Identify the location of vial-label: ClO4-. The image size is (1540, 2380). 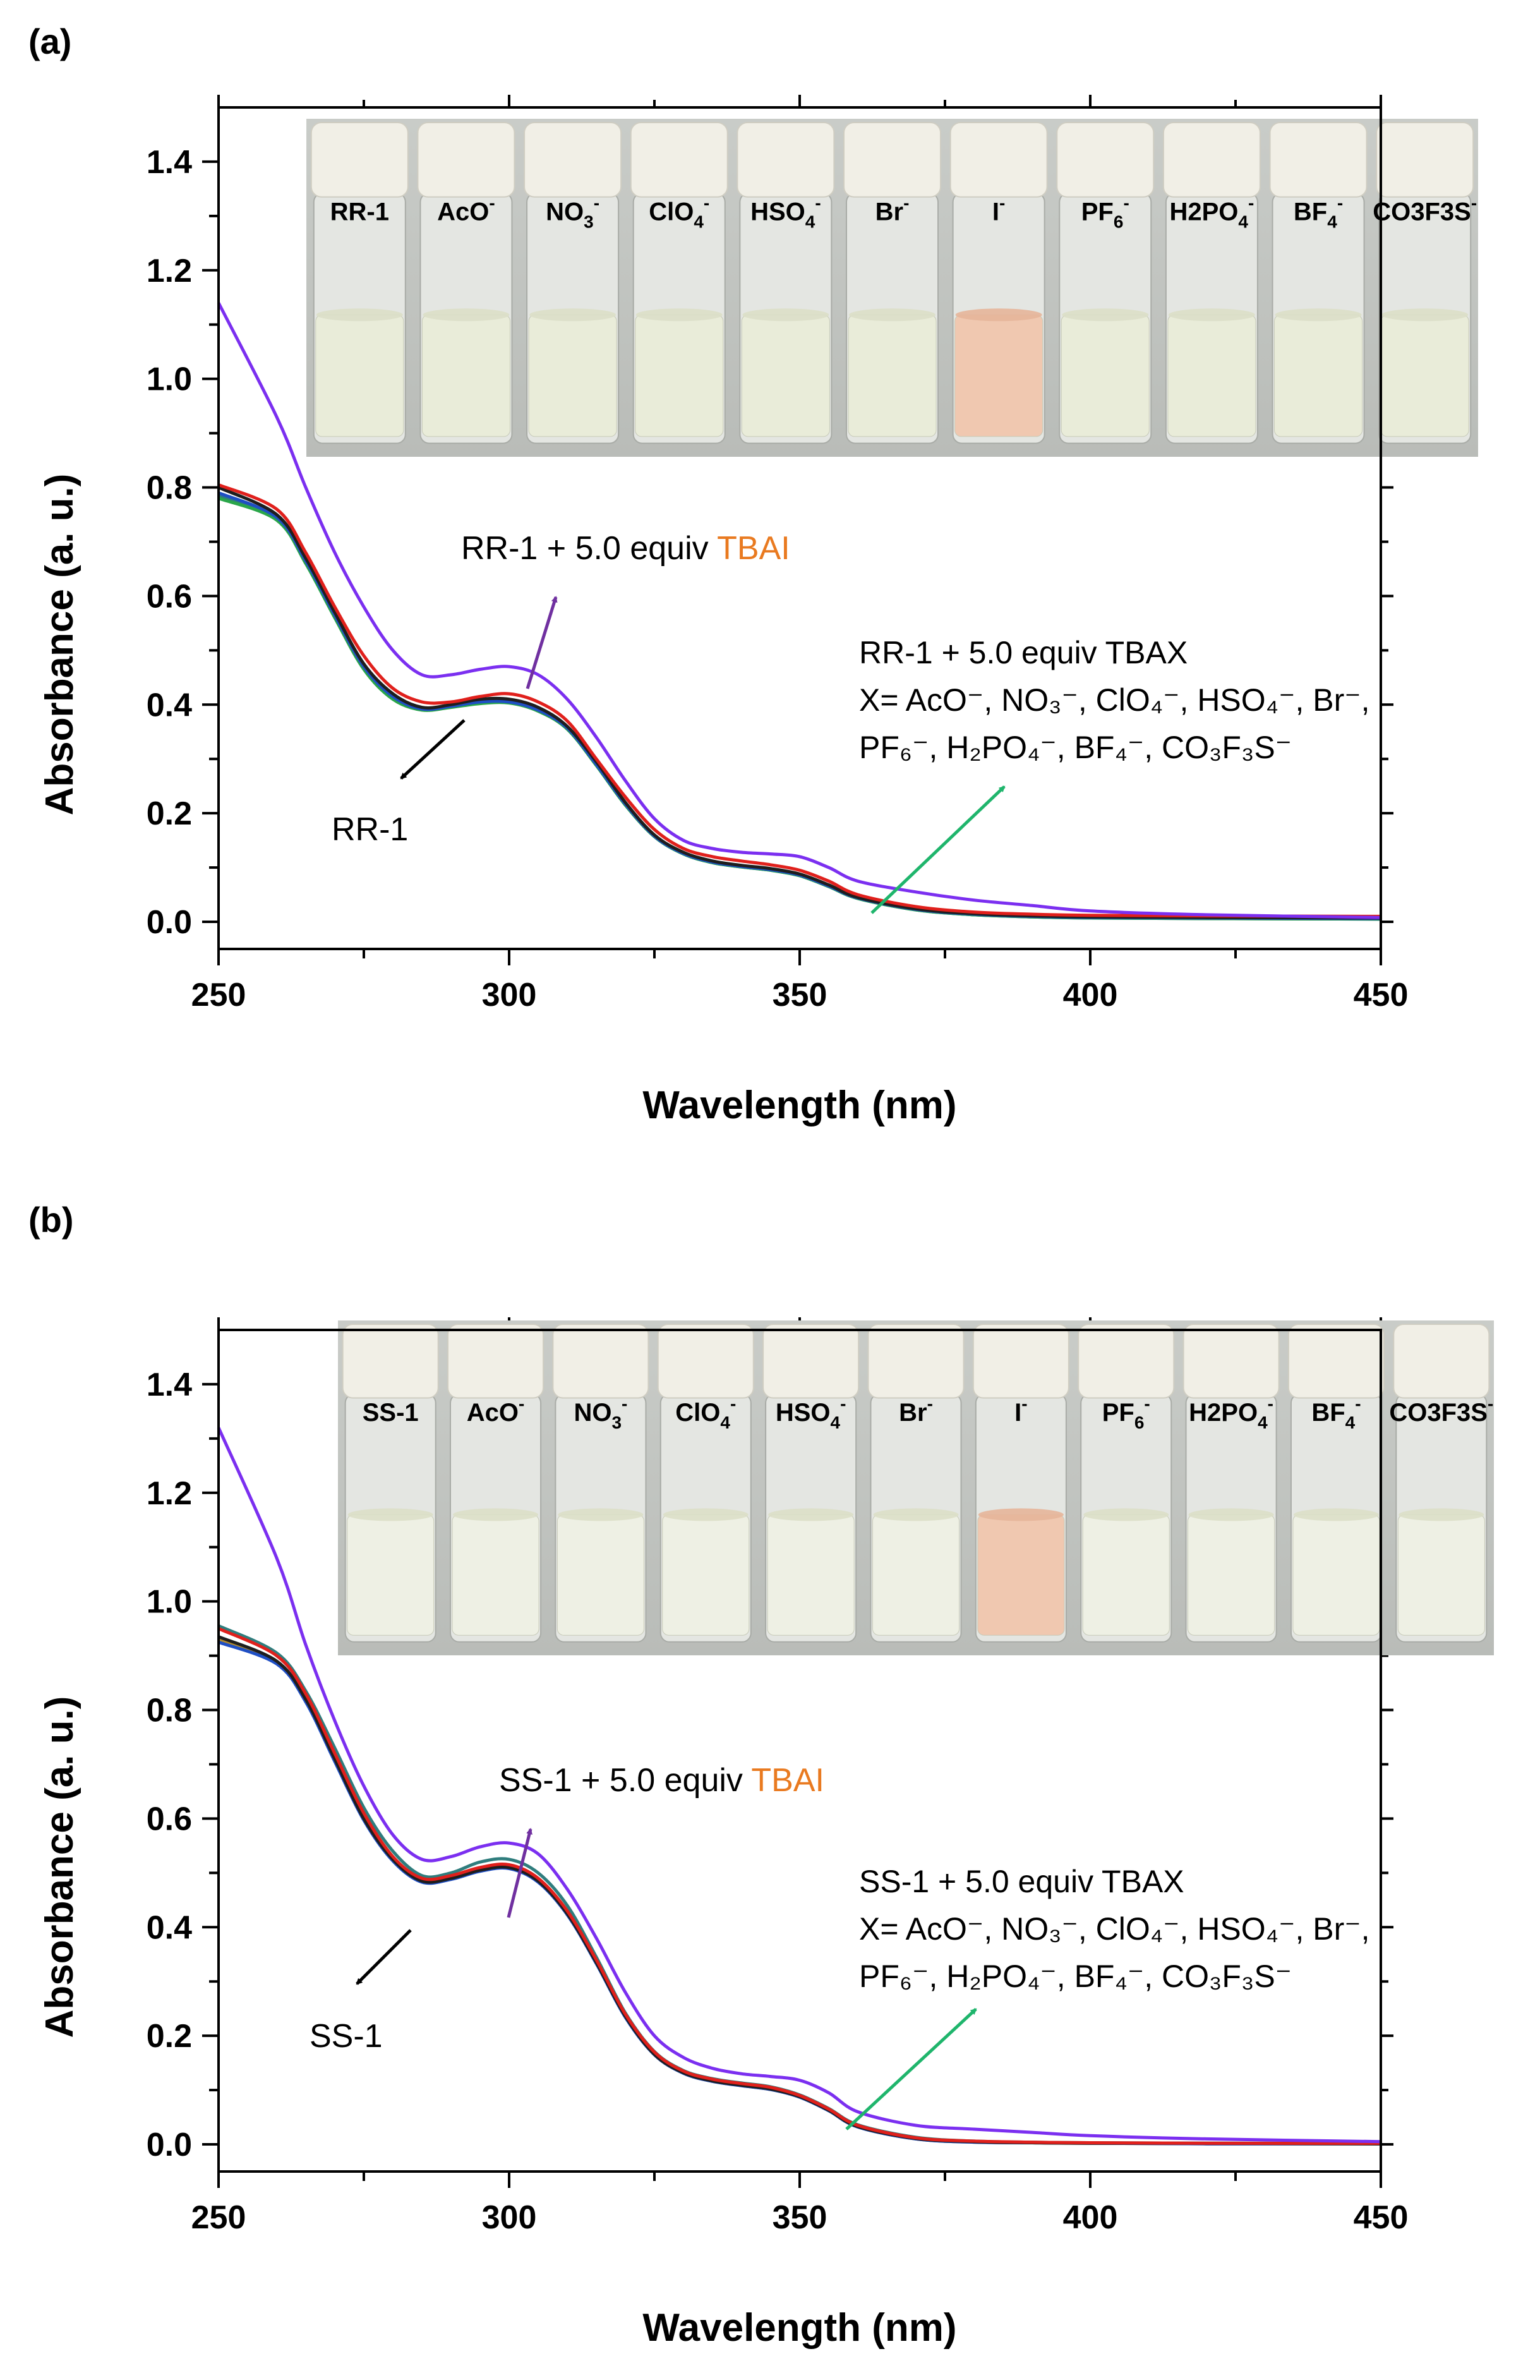
(679, 212).